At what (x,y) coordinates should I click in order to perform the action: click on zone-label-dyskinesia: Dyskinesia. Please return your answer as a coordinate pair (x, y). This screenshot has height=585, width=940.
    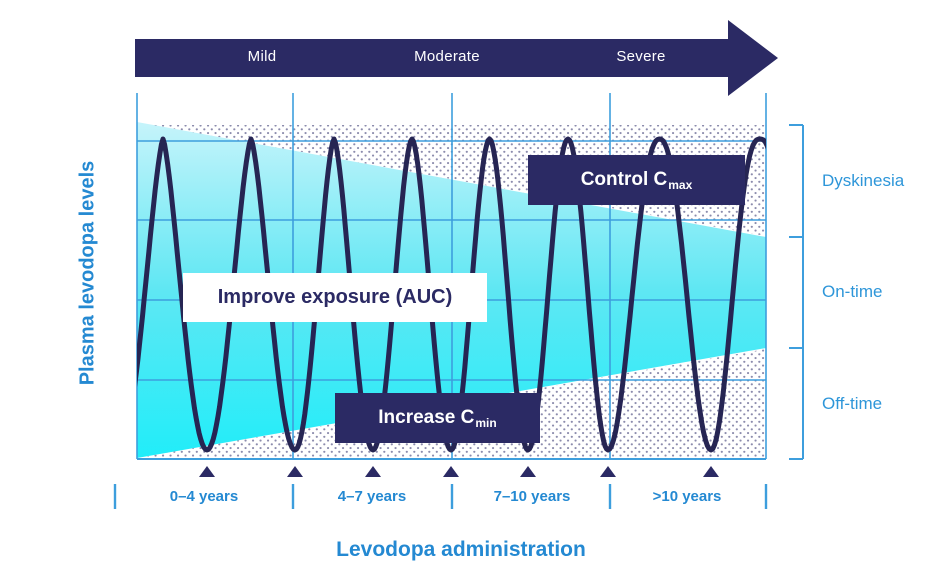
    Looking at the image, I should click on (863, 180).